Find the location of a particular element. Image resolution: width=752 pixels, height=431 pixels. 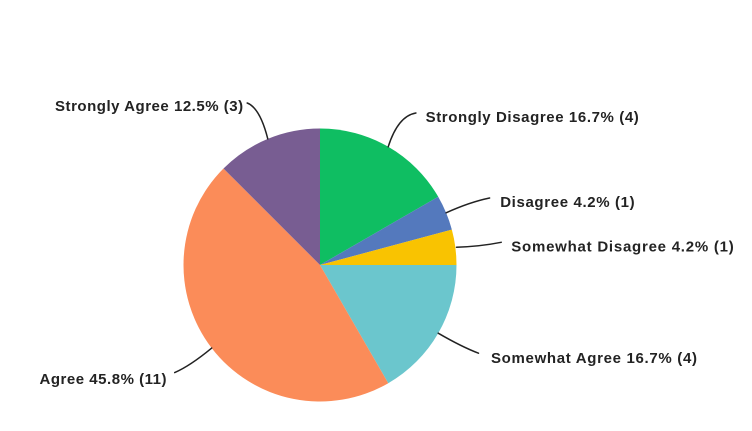

svg-text: Somewhat Agree 16.7% (4) is located at coordinates (594, 358).